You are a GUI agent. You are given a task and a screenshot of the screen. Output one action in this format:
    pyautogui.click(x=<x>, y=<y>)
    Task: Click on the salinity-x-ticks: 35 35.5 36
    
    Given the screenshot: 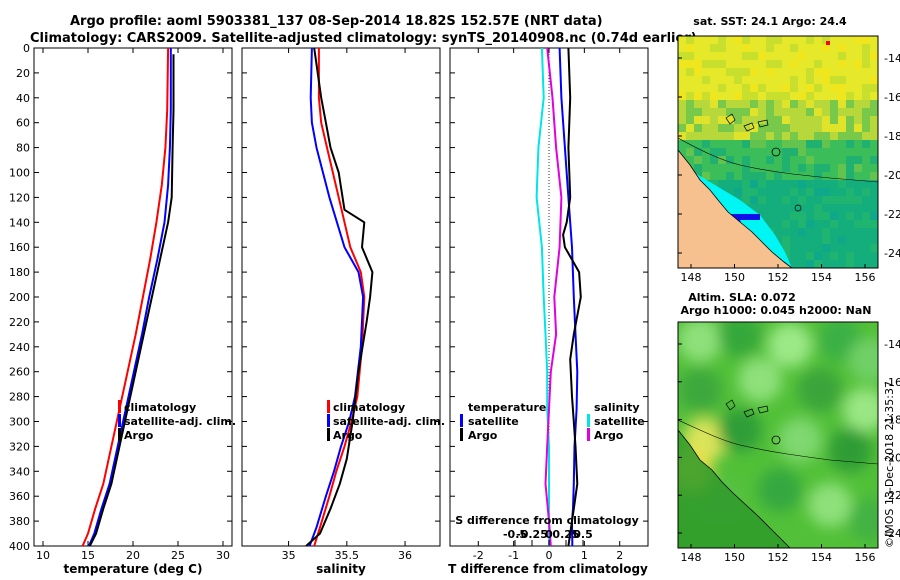 What is the action you would take?
    pyautogui.click(x=347, y=305)
    